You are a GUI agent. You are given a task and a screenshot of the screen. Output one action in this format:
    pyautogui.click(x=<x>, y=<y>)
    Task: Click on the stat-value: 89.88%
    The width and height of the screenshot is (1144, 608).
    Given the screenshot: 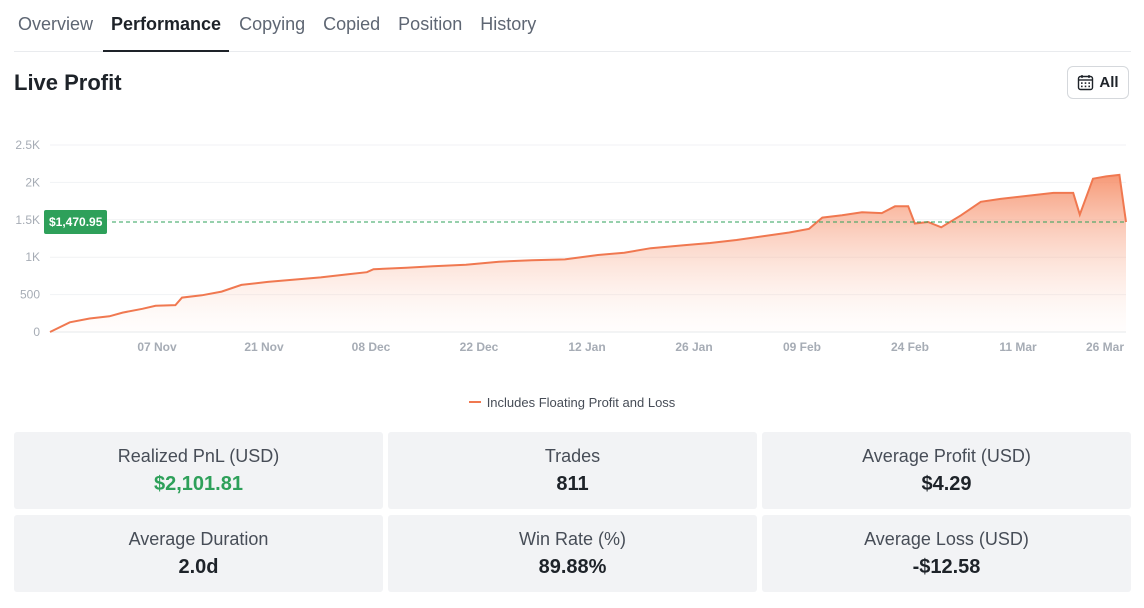 What is the action you would take?
    pyautogui.click(x=572, y=566)
    